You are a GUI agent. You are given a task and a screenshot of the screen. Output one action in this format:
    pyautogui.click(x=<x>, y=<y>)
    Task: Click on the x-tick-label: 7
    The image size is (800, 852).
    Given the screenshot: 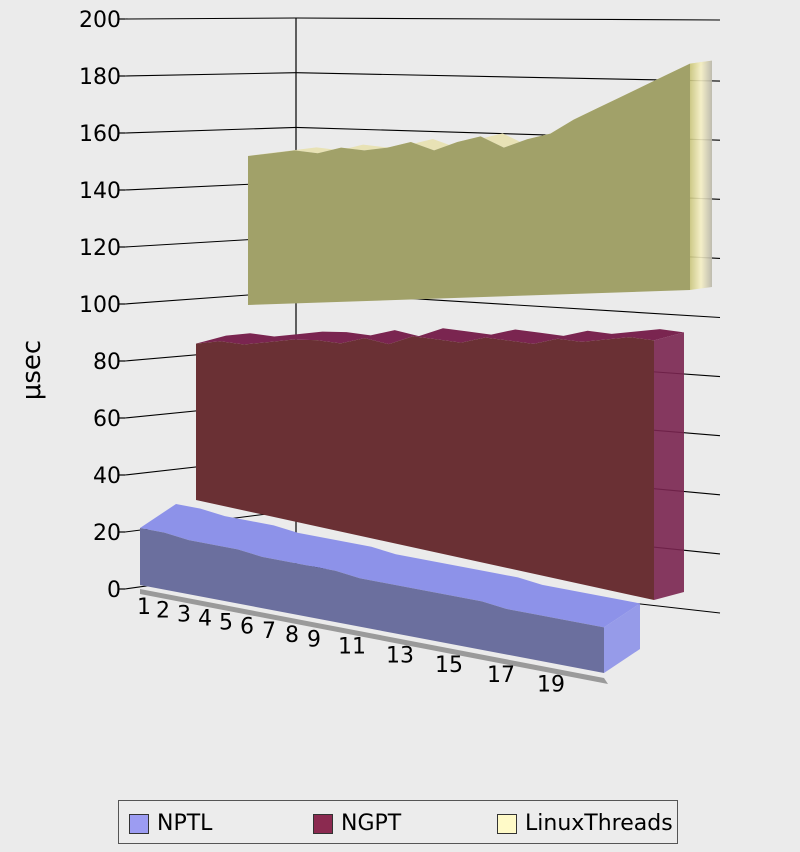 What is the action you would take?
    pyautogui.click(x=269, y=631)
    